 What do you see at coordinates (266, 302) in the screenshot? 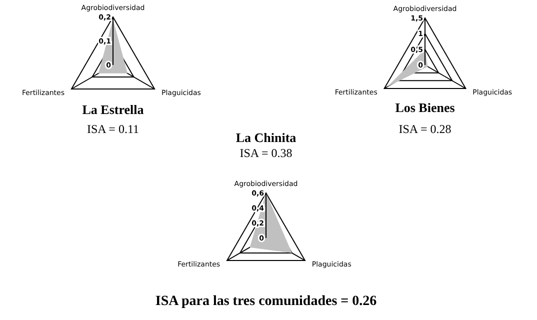
I see `text: ISA para las tres comunidades = 0.26` at bounding box center [266, 302].